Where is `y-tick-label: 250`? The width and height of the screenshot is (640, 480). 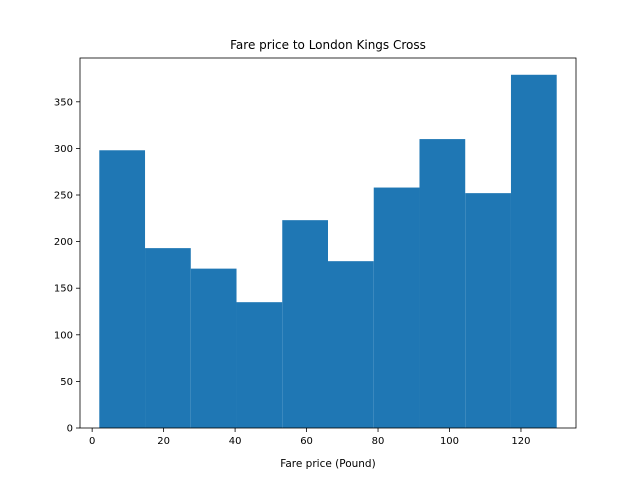 y-tick-label: 250 is located at coordinates (63, 196).